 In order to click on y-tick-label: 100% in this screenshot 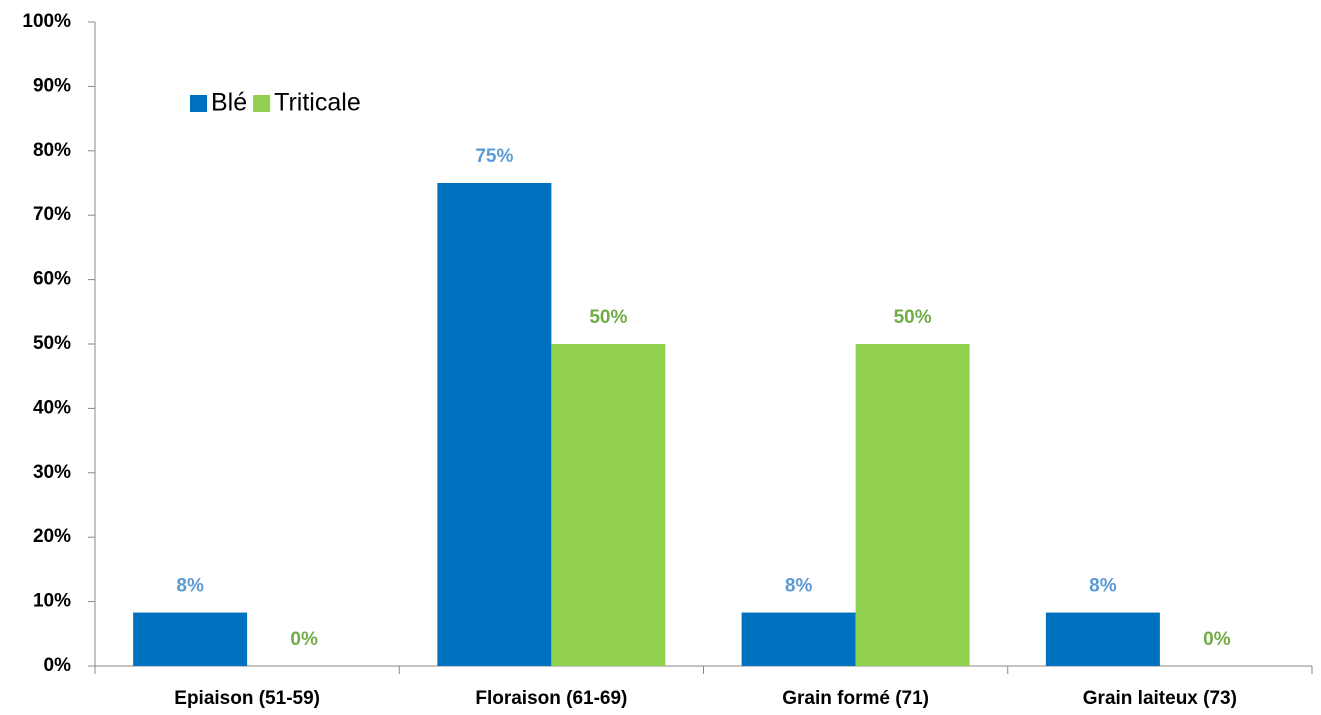, I will do `click(46, 21)`.